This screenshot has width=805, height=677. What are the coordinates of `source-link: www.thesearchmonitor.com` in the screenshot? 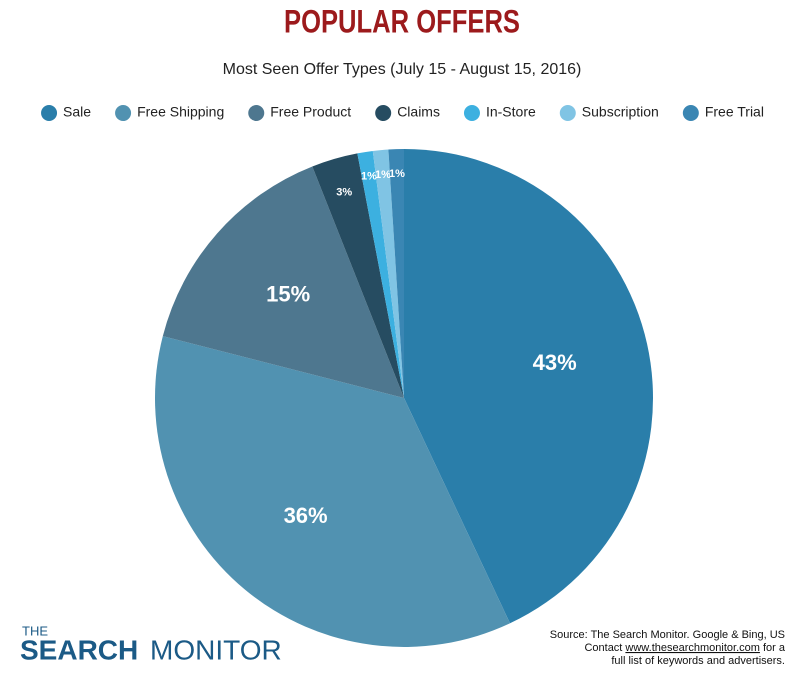 It's located at (692, 648).